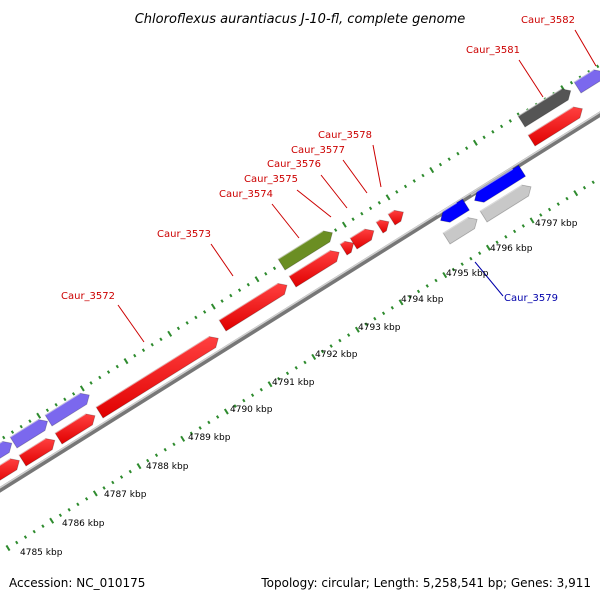 The height and width of the screenshot is (600, 600). What do you see at coordinates (77, 583) in the screenshot?
I see `accession-text: Accession: NC_010175` at bounding box center [77, 583].